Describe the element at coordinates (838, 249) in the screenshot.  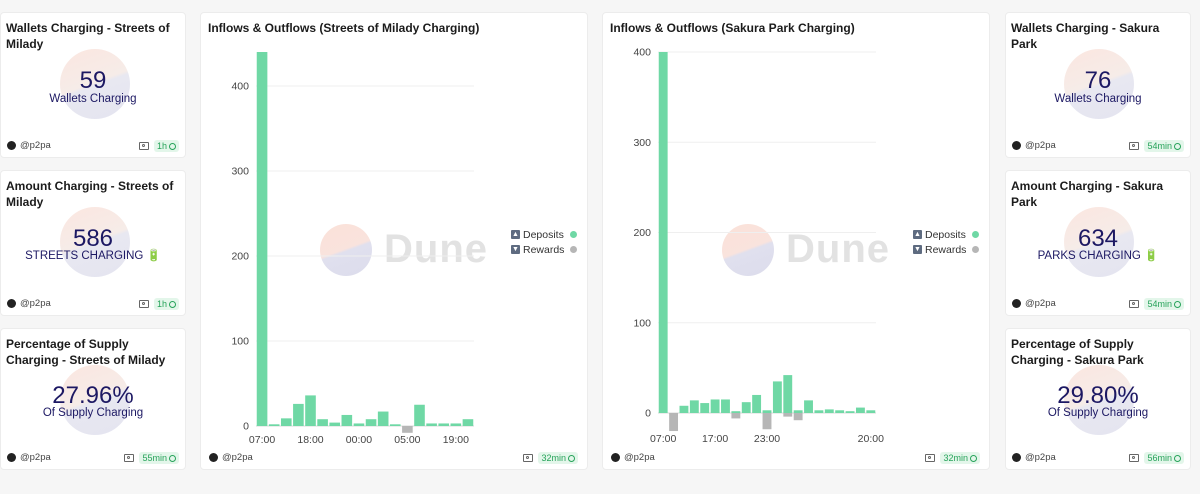
I see `watermark-text: Dune` at that location.